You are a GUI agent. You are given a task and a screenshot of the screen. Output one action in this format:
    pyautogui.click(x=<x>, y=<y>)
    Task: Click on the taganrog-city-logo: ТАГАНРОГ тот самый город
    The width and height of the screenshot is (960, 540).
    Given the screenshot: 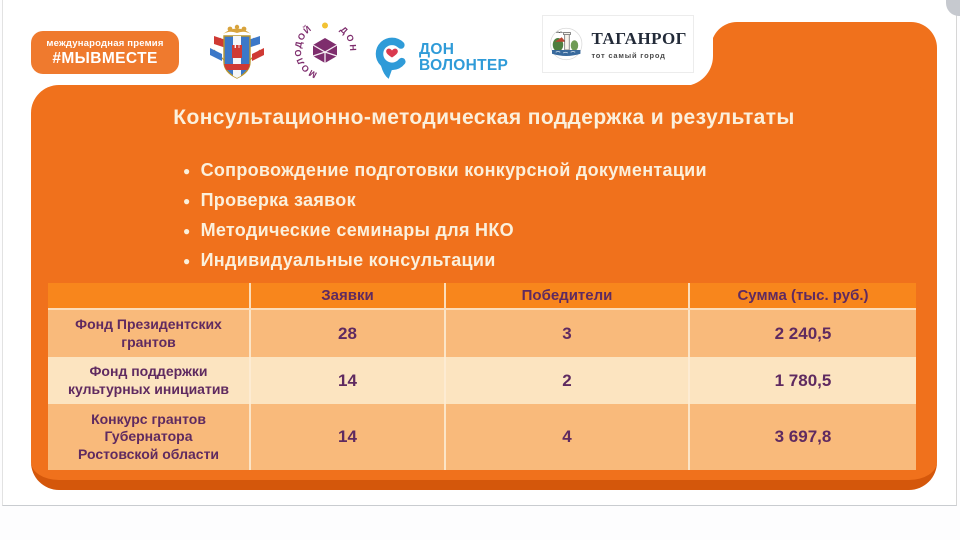 What is the action you would take?
    pyautogui.click(x=618, y=44)
    